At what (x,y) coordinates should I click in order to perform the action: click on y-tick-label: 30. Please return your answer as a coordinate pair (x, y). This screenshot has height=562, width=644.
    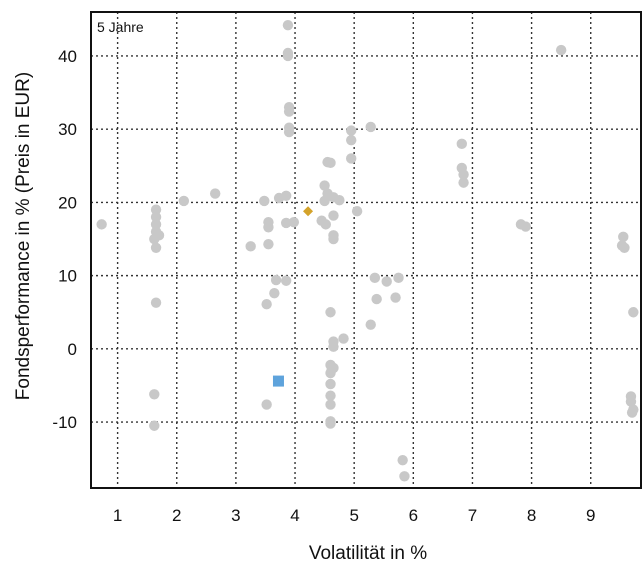
    Looking at the image, I should click on (67, 129).